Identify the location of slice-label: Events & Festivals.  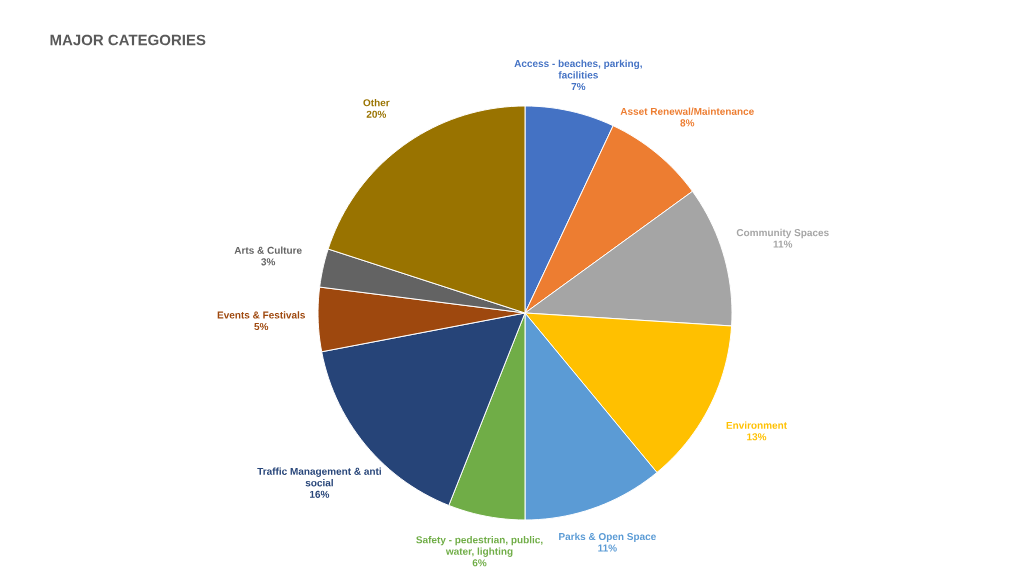
(261, 315).